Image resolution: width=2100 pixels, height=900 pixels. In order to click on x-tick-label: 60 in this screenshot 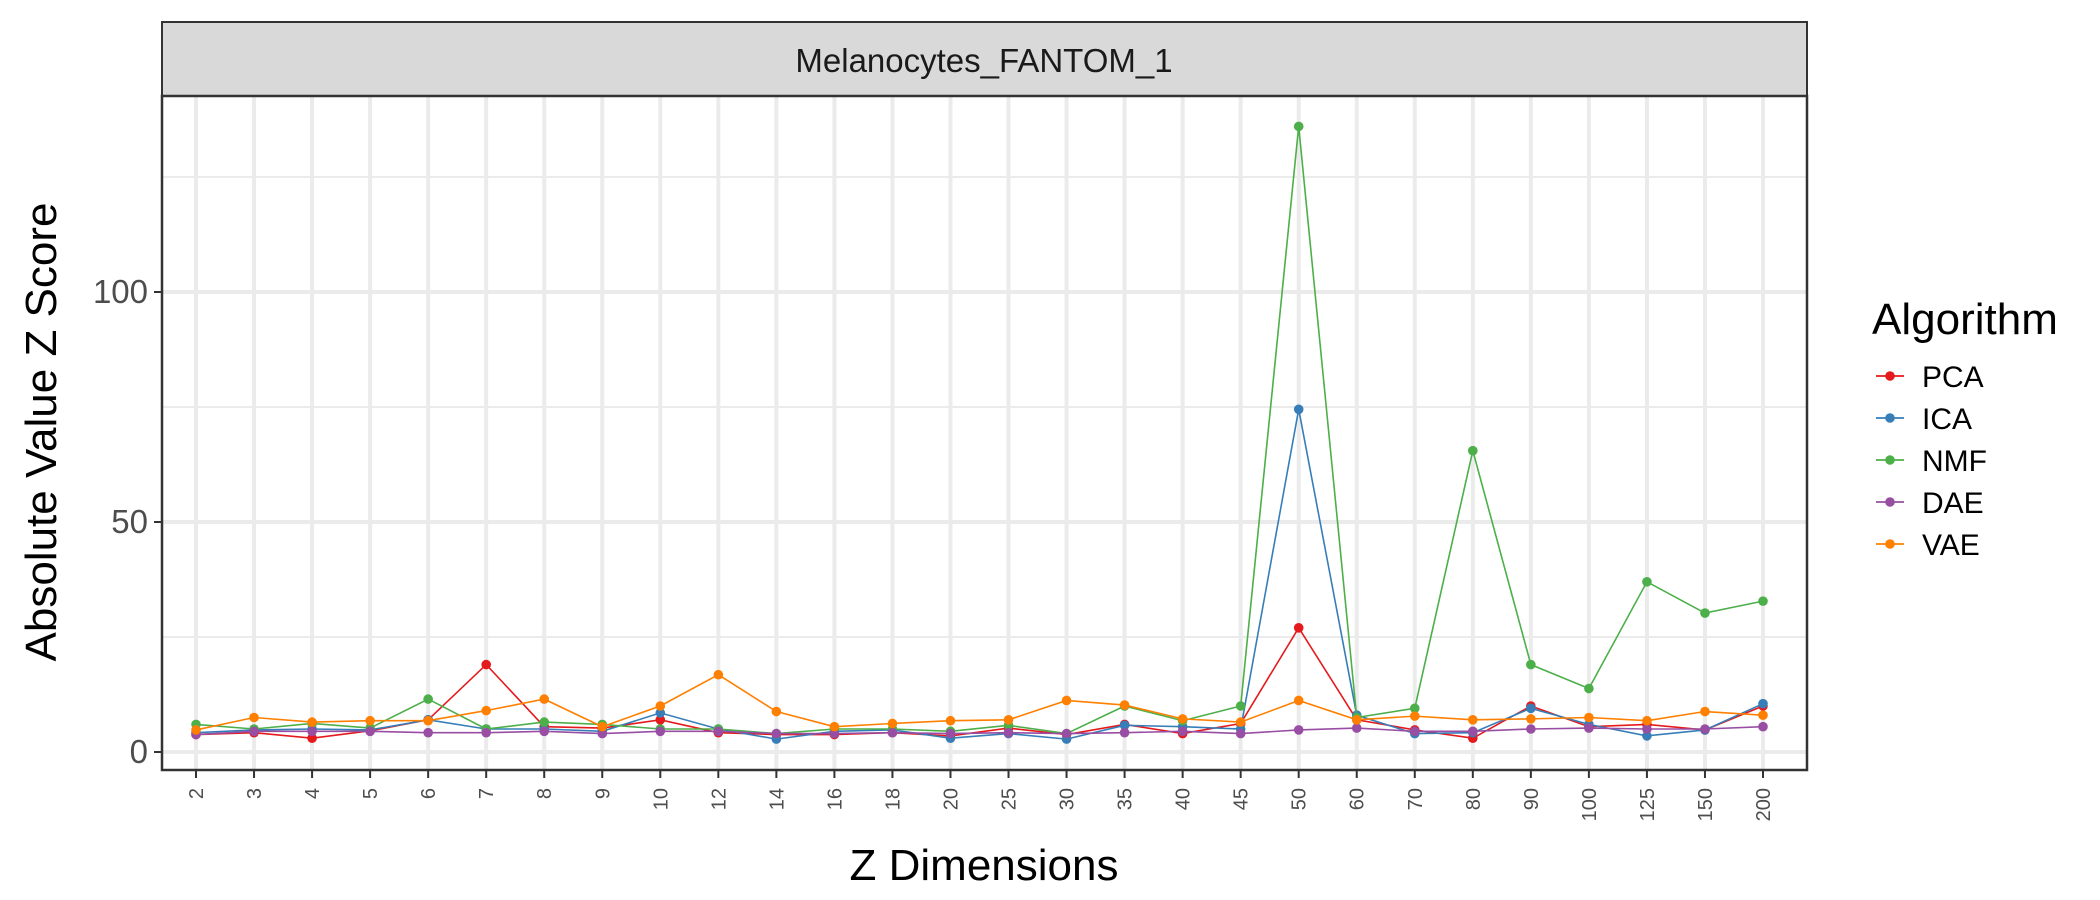, I will do `click(1358, 799)`.